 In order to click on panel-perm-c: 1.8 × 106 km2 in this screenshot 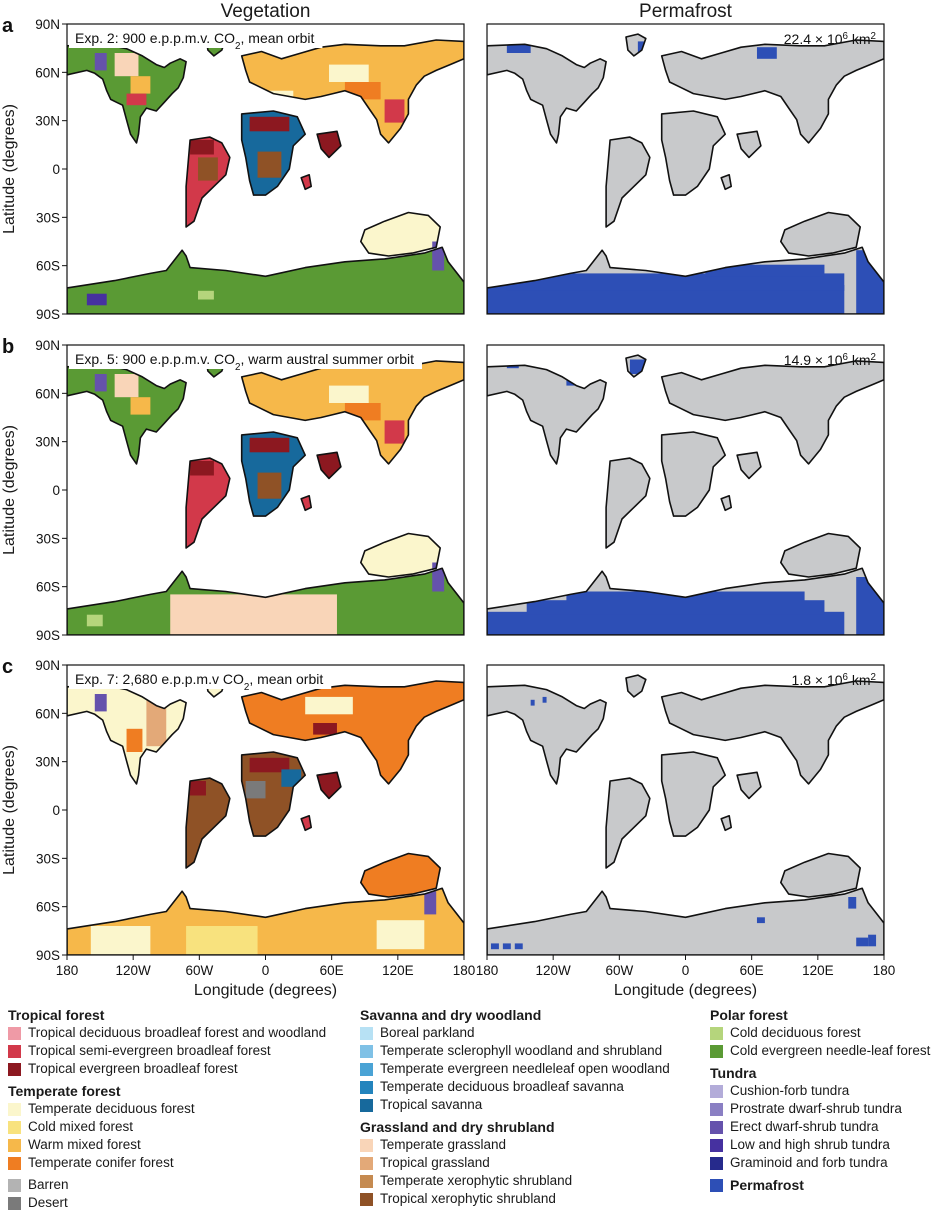, I will do `click(685, 810)`.